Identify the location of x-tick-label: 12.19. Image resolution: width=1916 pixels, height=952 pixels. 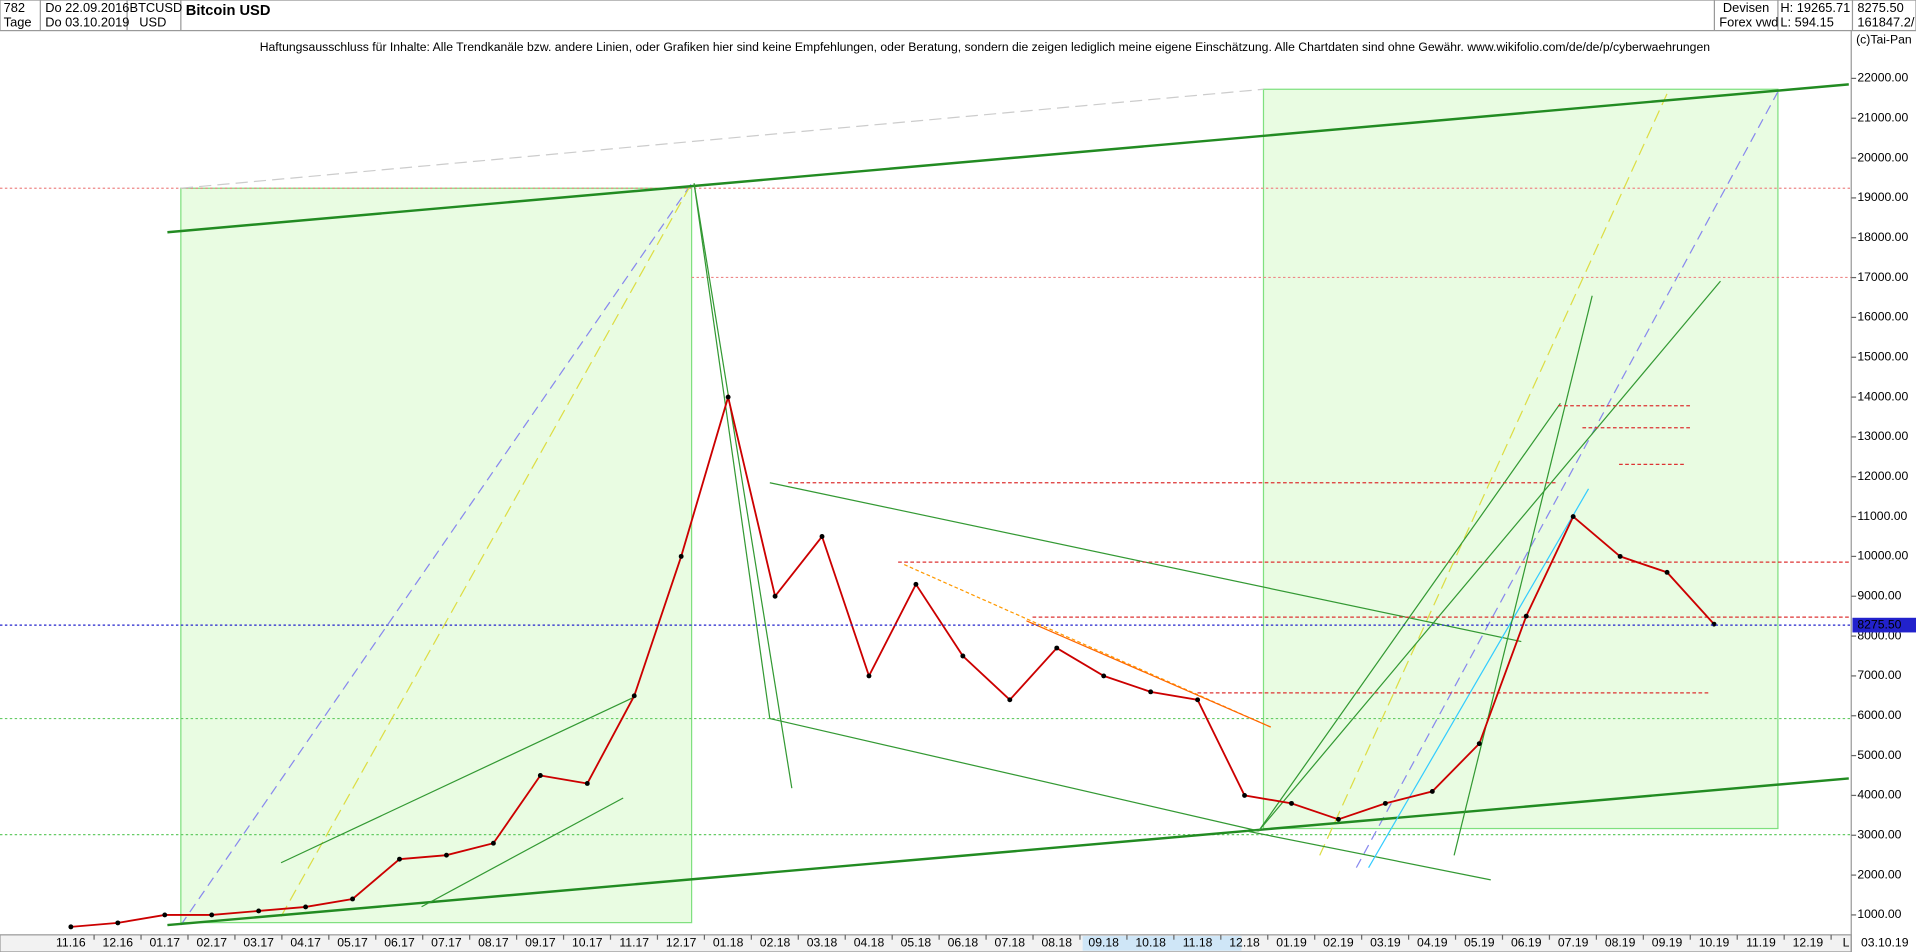
(1808, 943).